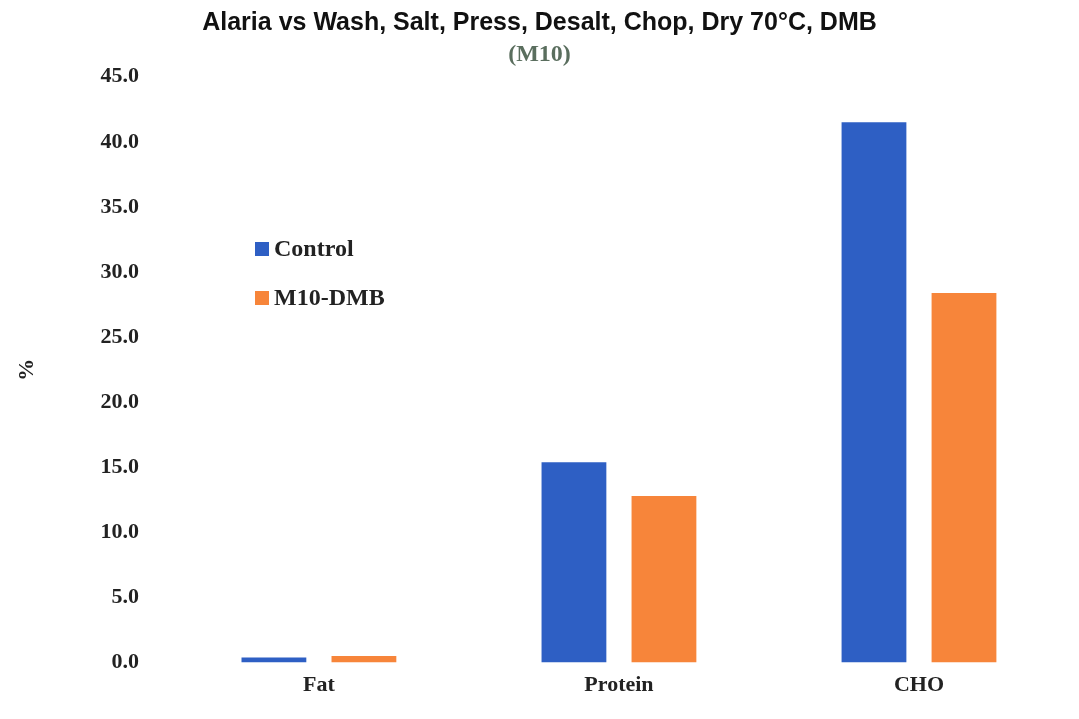  Describe the element at coordinates (619, 684) in the screenshot. I see `x-tick-label: Protein` at that location.